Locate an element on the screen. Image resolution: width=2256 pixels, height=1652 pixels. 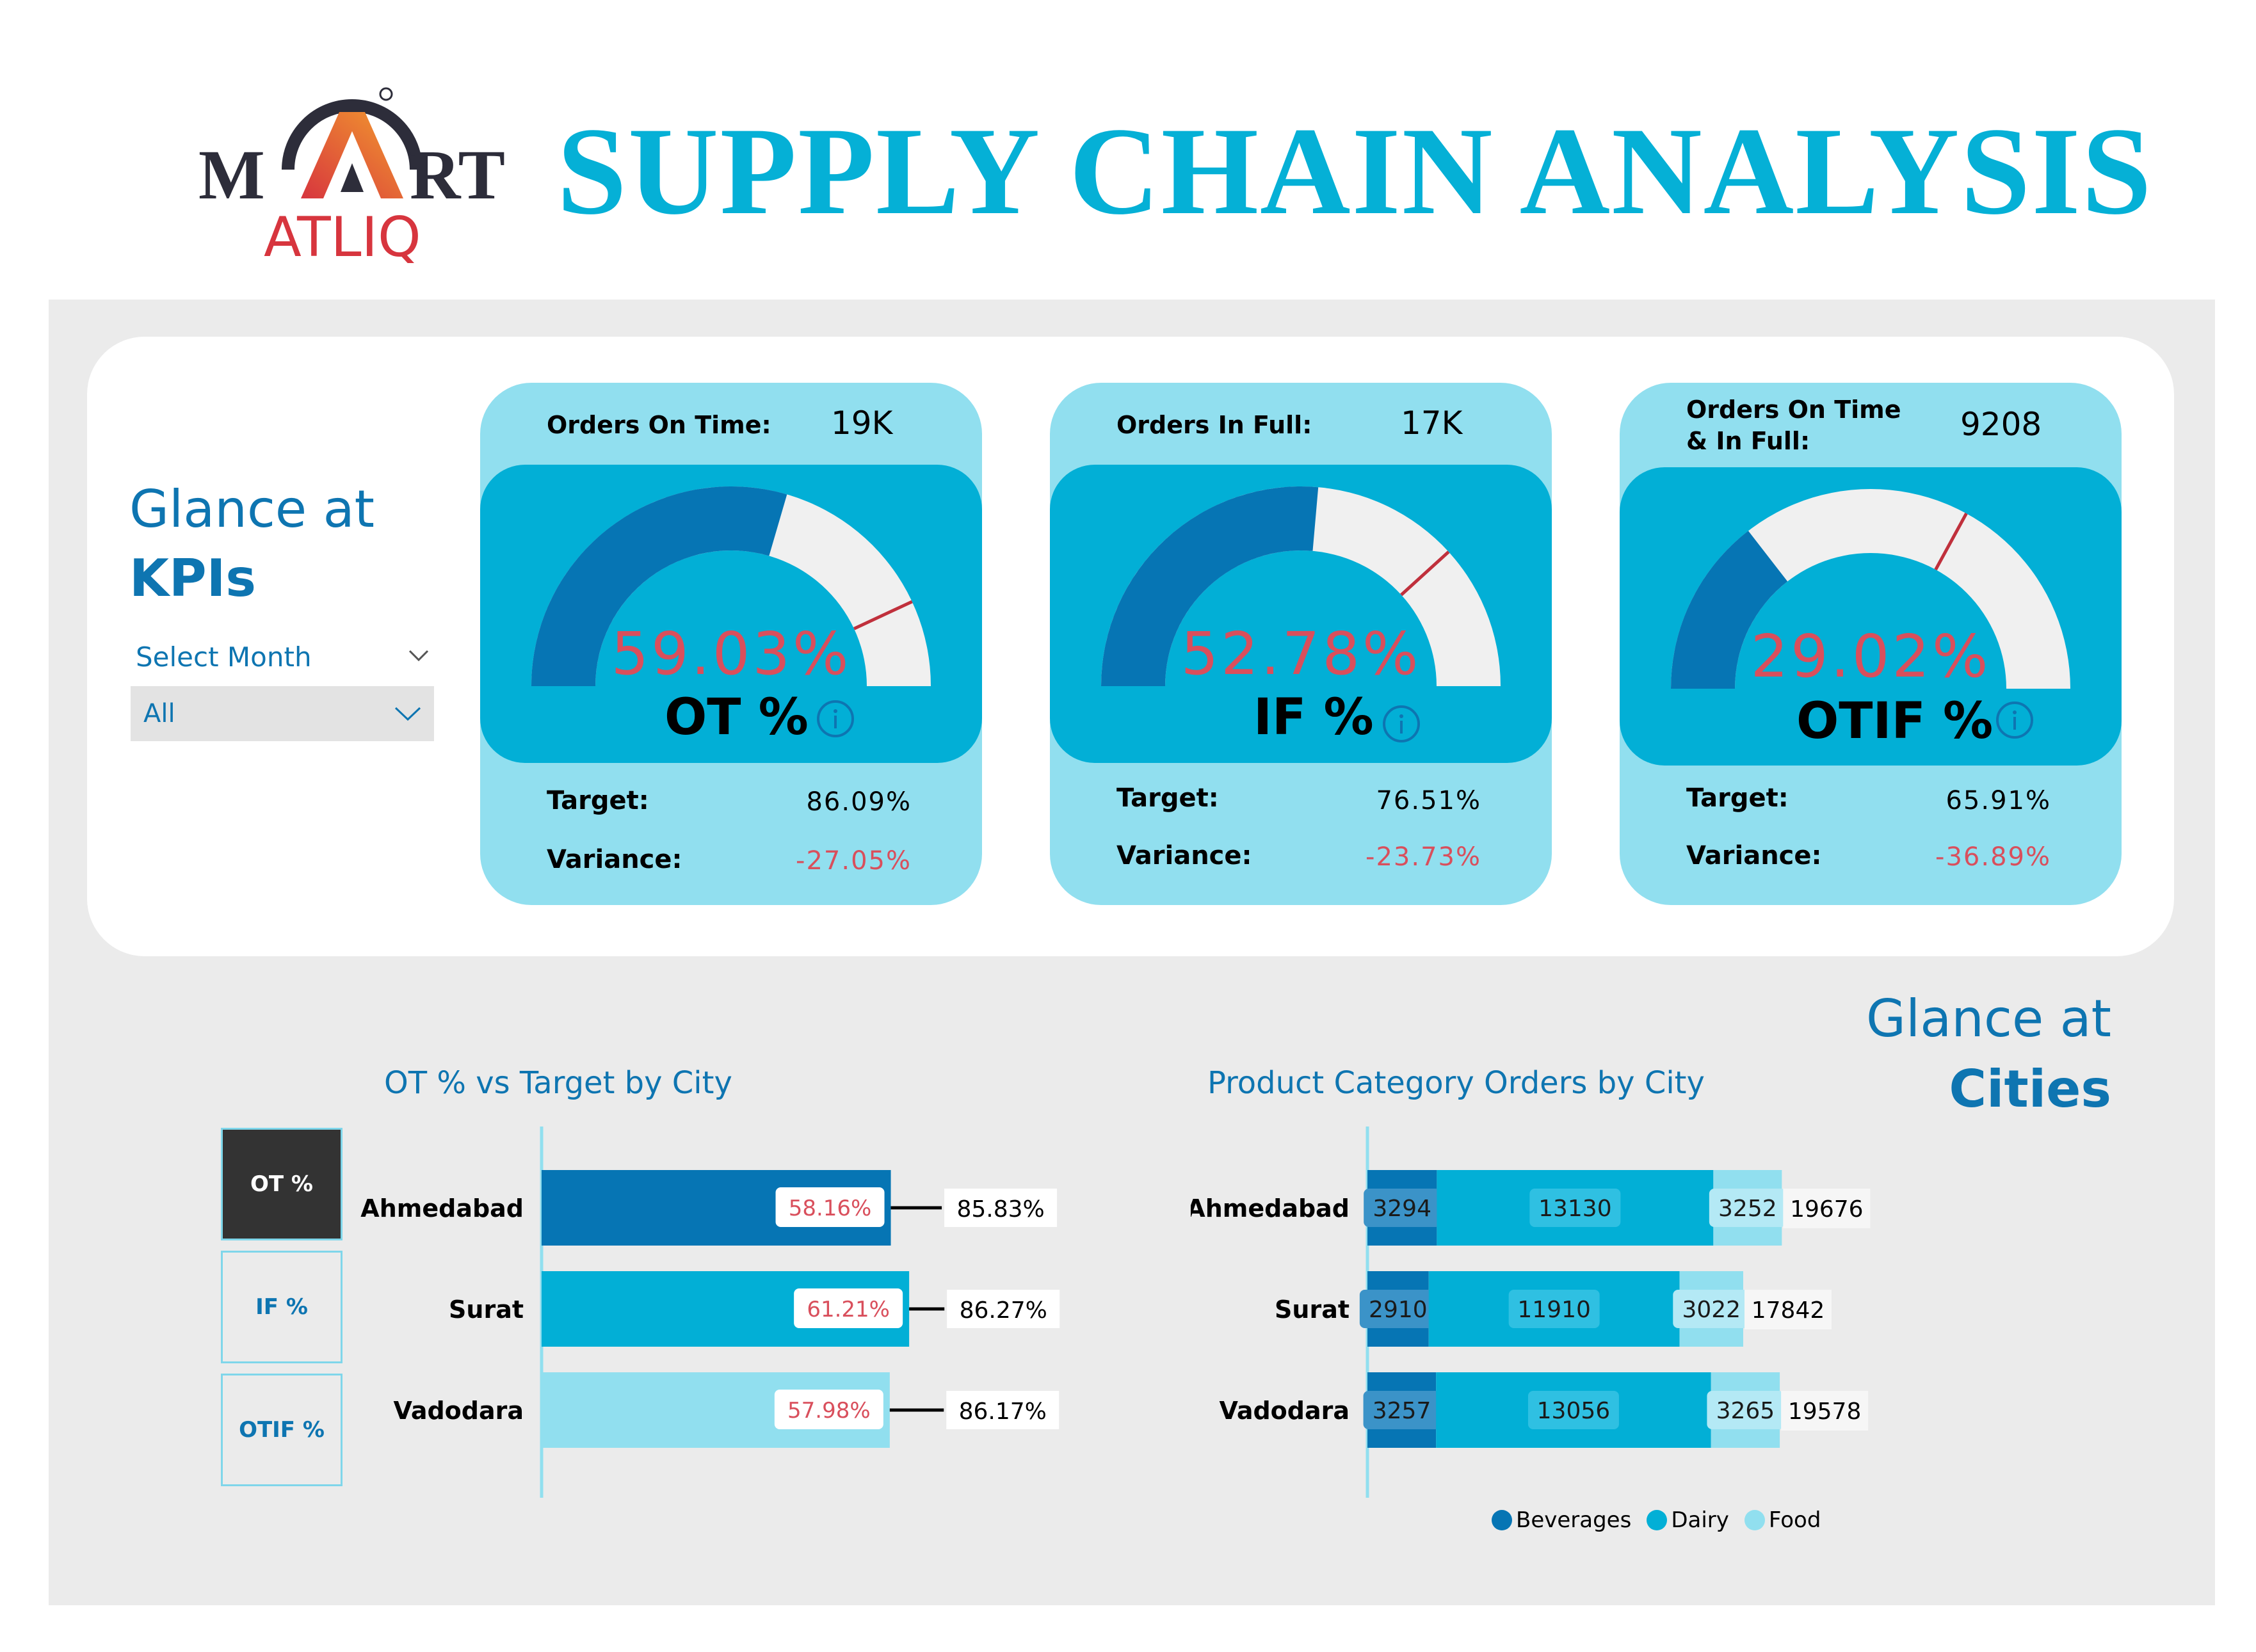
legend-item-dairy: Dairy is located at coordinates (1688, 1520).